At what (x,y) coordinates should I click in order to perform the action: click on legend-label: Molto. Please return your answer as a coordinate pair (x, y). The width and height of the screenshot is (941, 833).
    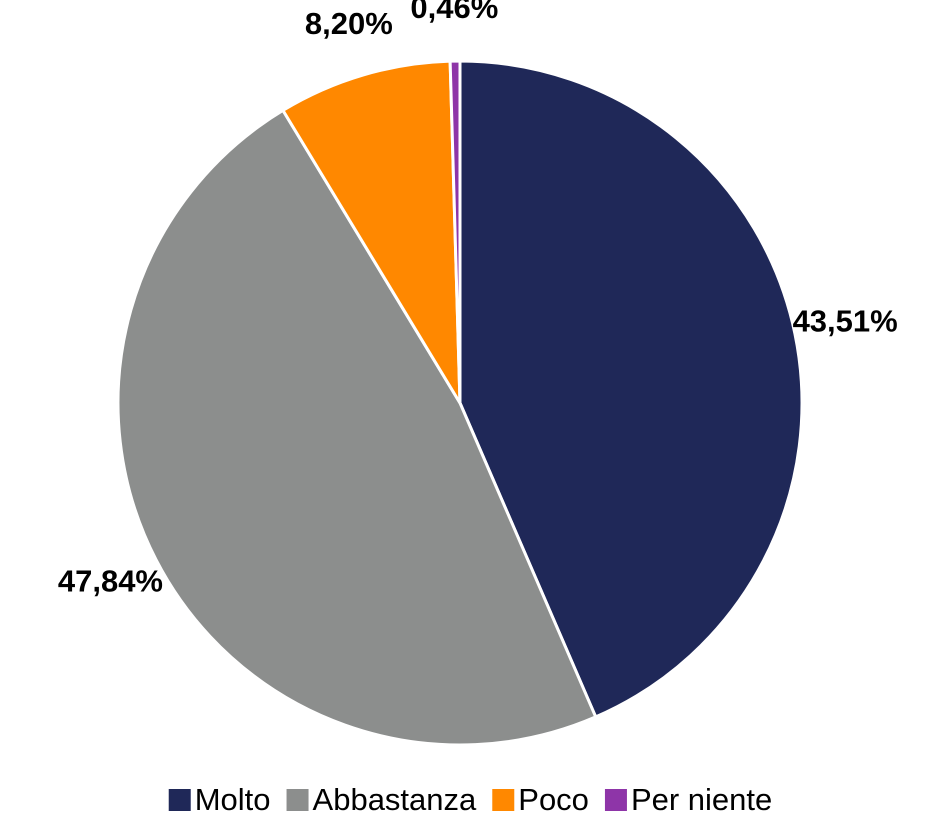
    Looking at the image, I should click on (233, 799).